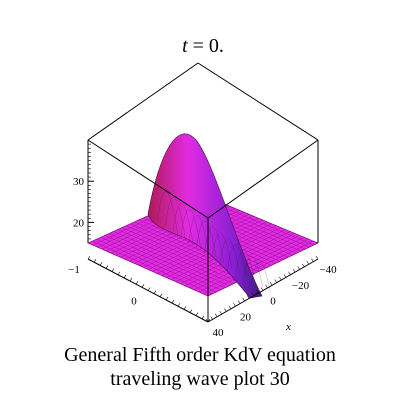 The height and width of the screenshot is (400, 400). Describe the element at coordinates (200, 379) in the screenshot. I see `caption-line-2: traveling wave plot 30` at that location.